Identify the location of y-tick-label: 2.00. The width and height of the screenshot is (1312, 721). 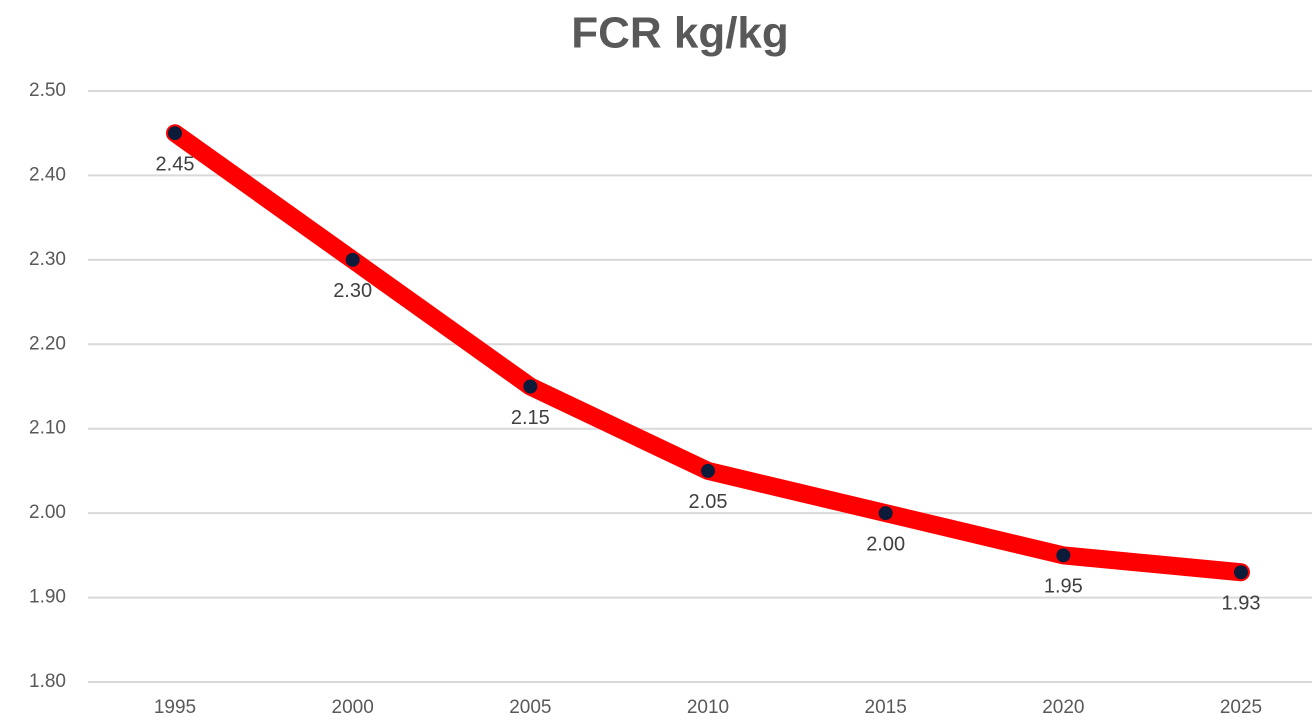
(47, 512).